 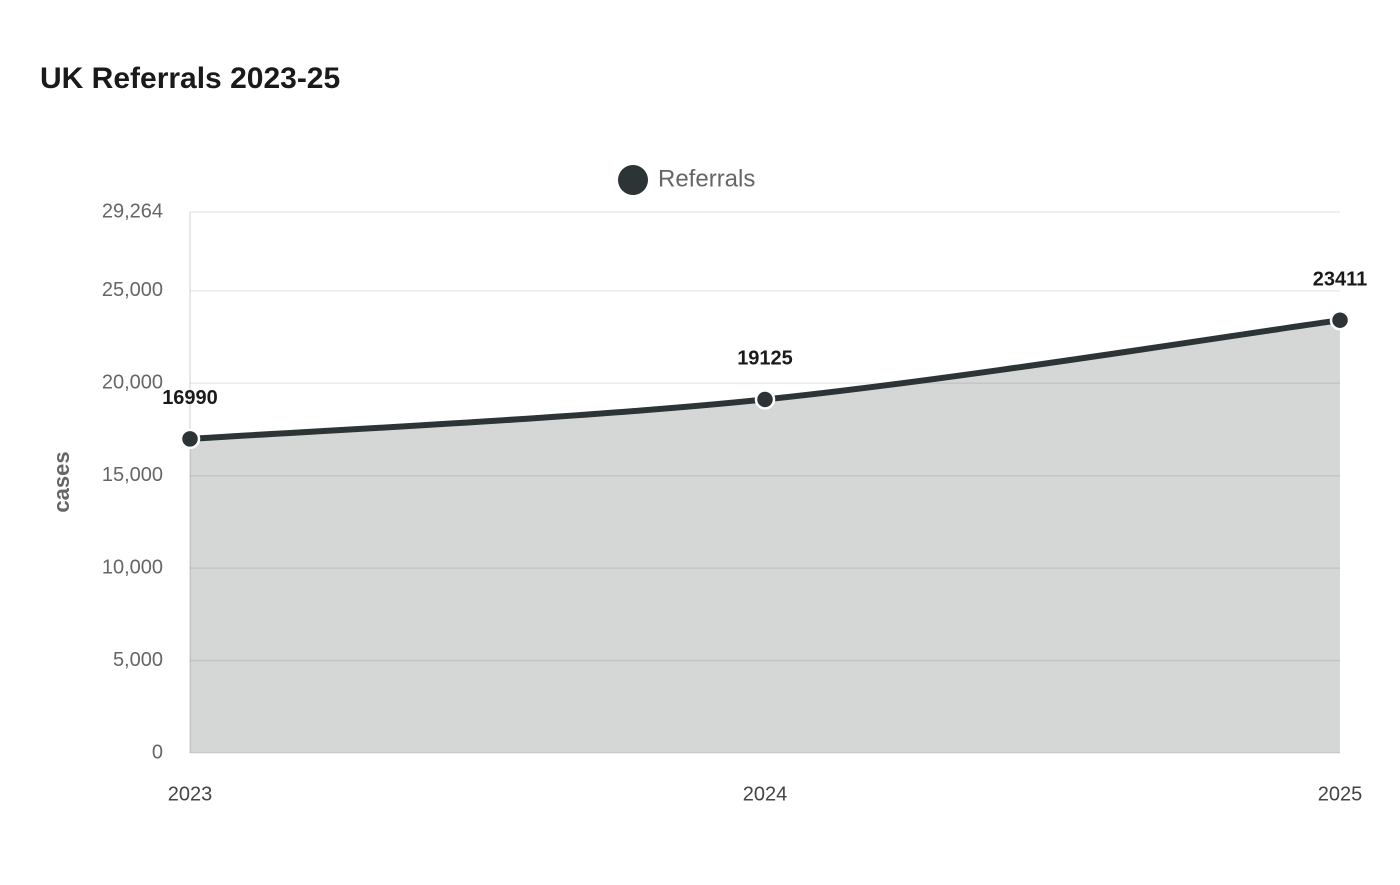 What do you see at coordinates (706, 178) in the screenshot?
I see `legend-label: Referrals` at bounding box center [706, 178].